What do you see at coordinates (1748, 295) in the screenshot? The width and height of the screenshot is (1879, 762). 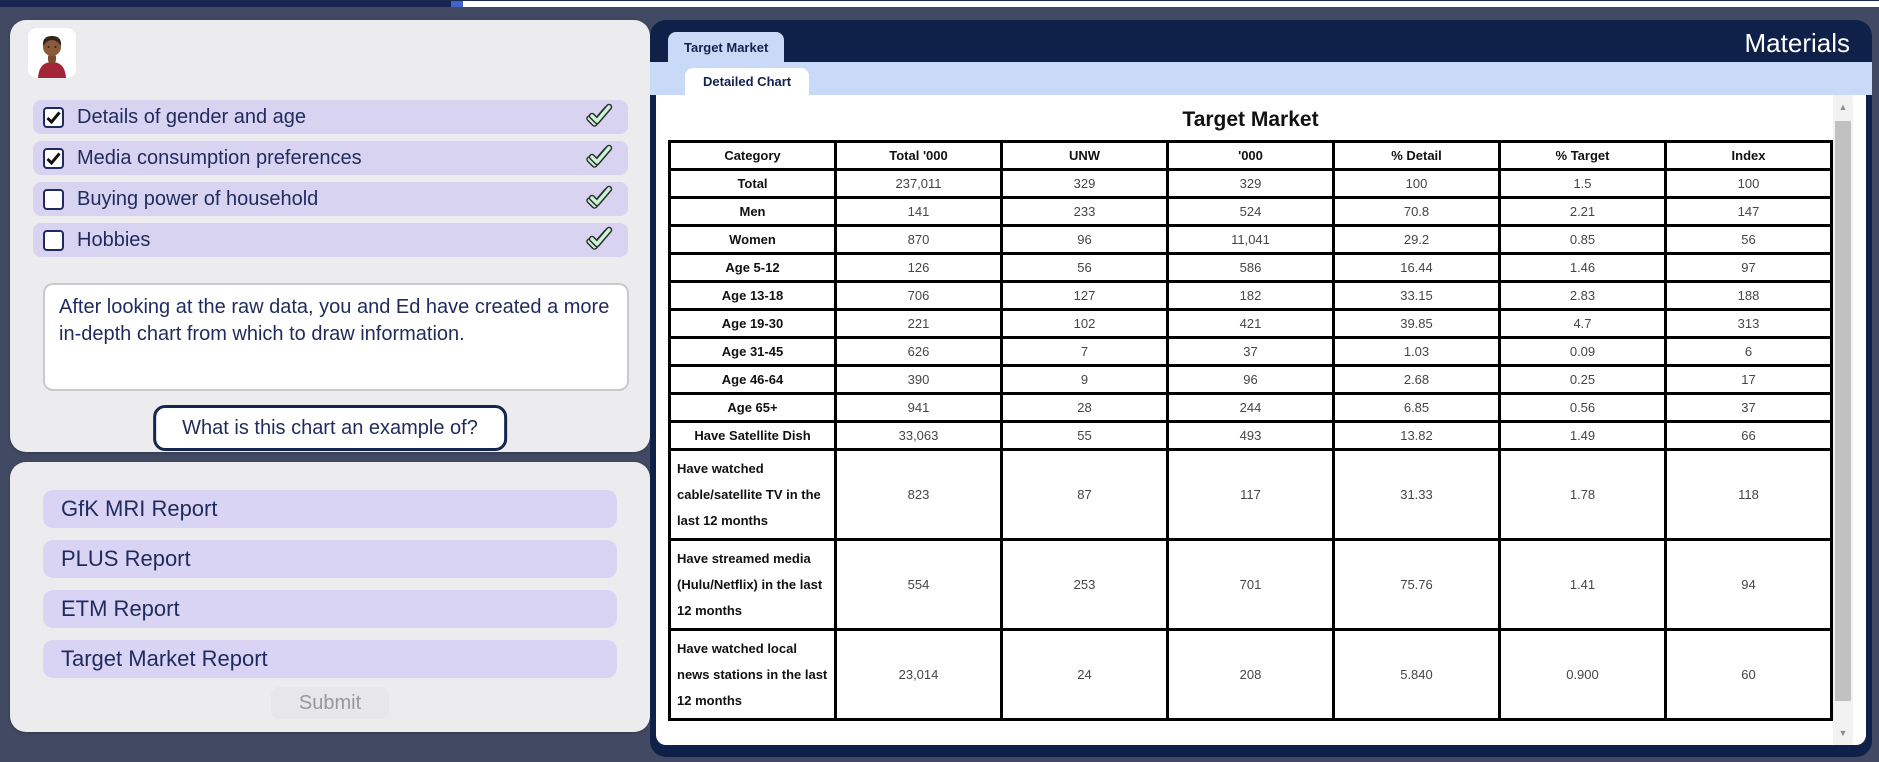 I see `value-cell: 188` at bounding box center [1748, 295].